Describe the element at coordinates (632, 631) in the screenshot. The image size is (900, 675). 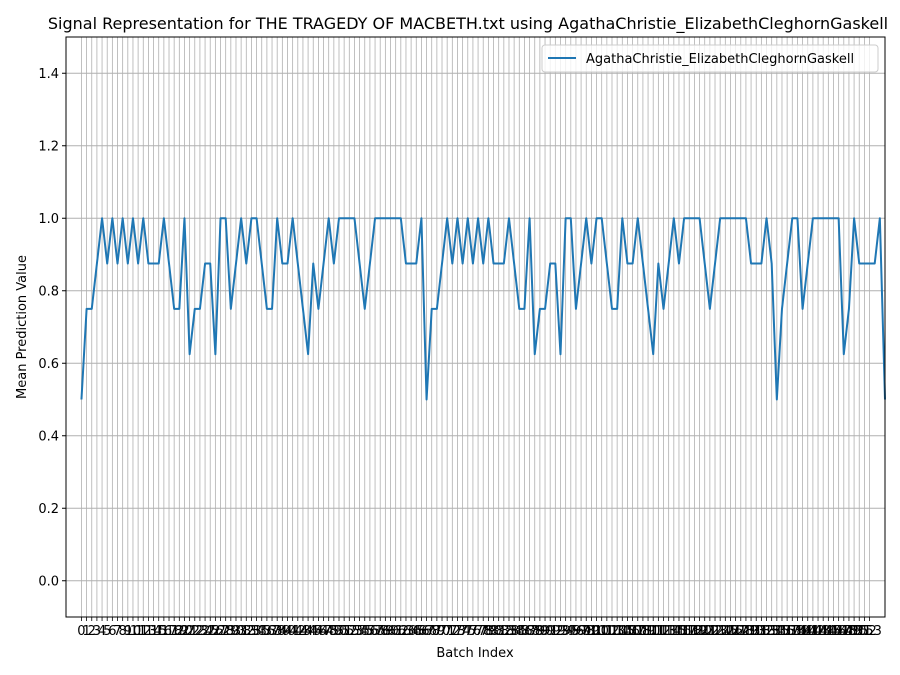
I see `x-tick-label: 107` at that location.